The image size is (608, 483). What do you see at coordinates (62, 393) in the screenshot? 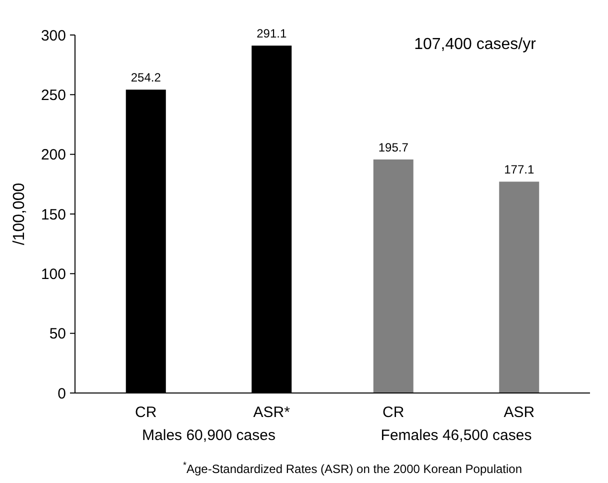
I see `y-tick-label: 0` at bounding box center [62, 393].